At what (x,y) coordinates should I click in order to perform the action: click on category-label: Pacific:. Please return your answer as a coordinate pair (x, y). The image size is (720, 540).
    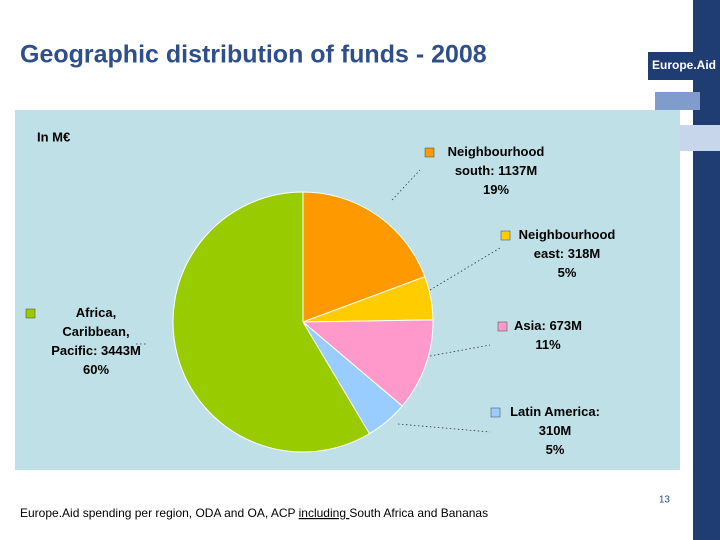
    Looking at the image, I should click on (76, 350).